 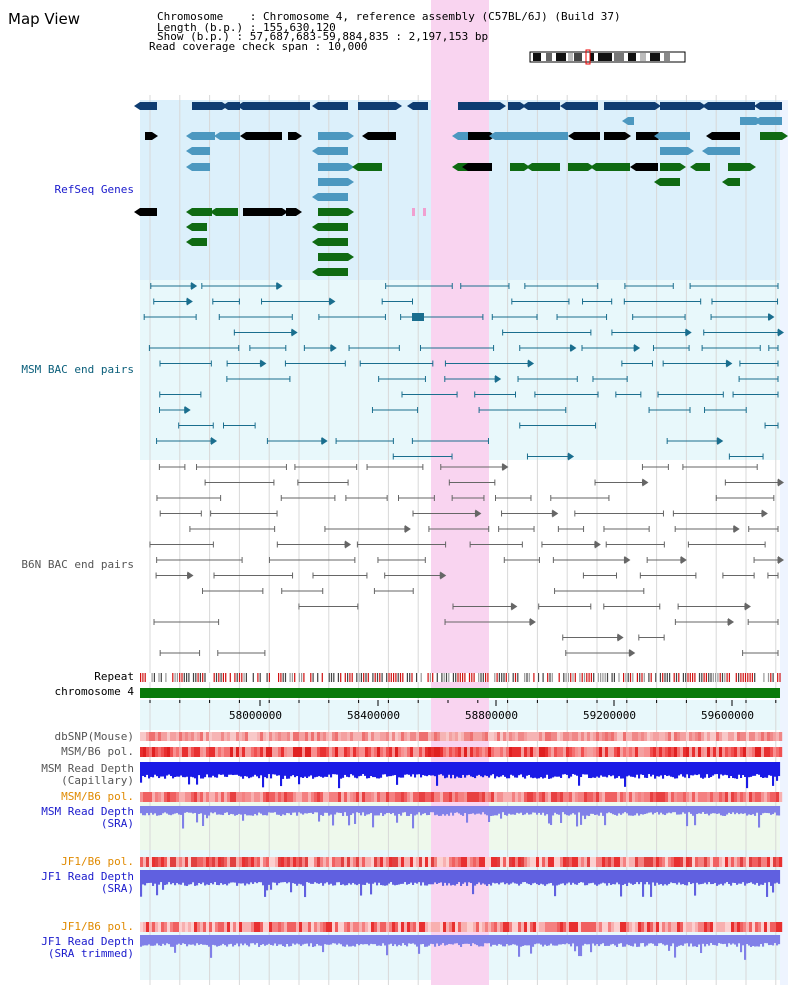 What do you see at coordinates (263, 363) in the screenshot?
I see `msm-bac-end-pair-end` at bounding box center [263, 363].